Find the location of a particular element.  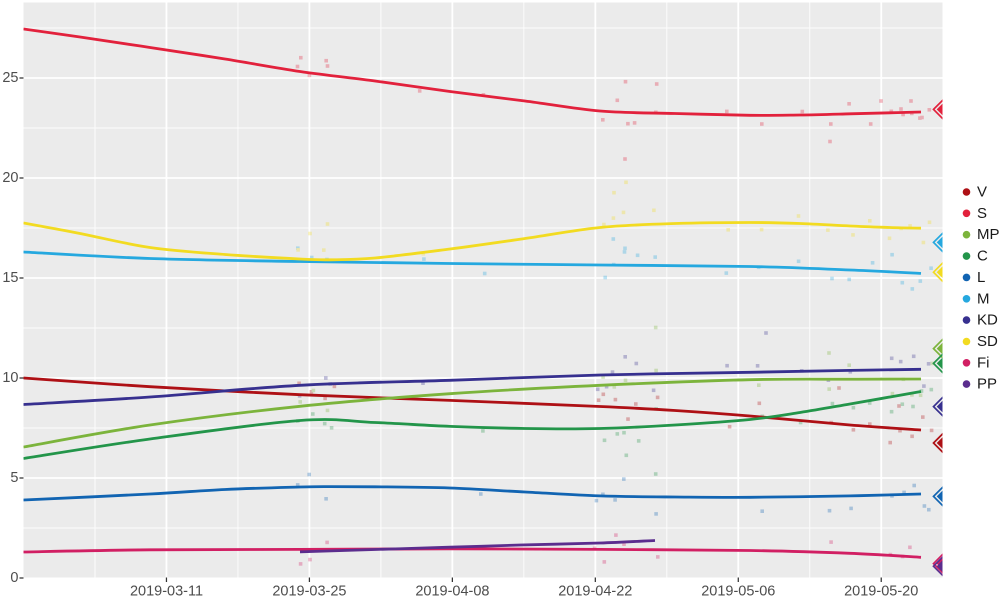

svg-text: SD is located at coordinates (987, 341).